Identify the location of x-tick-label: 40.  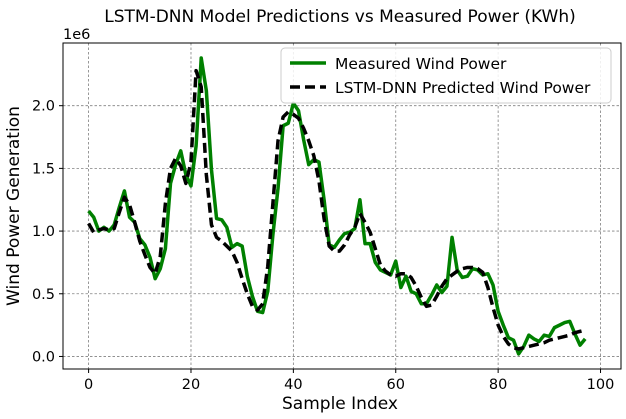
(293, 385).